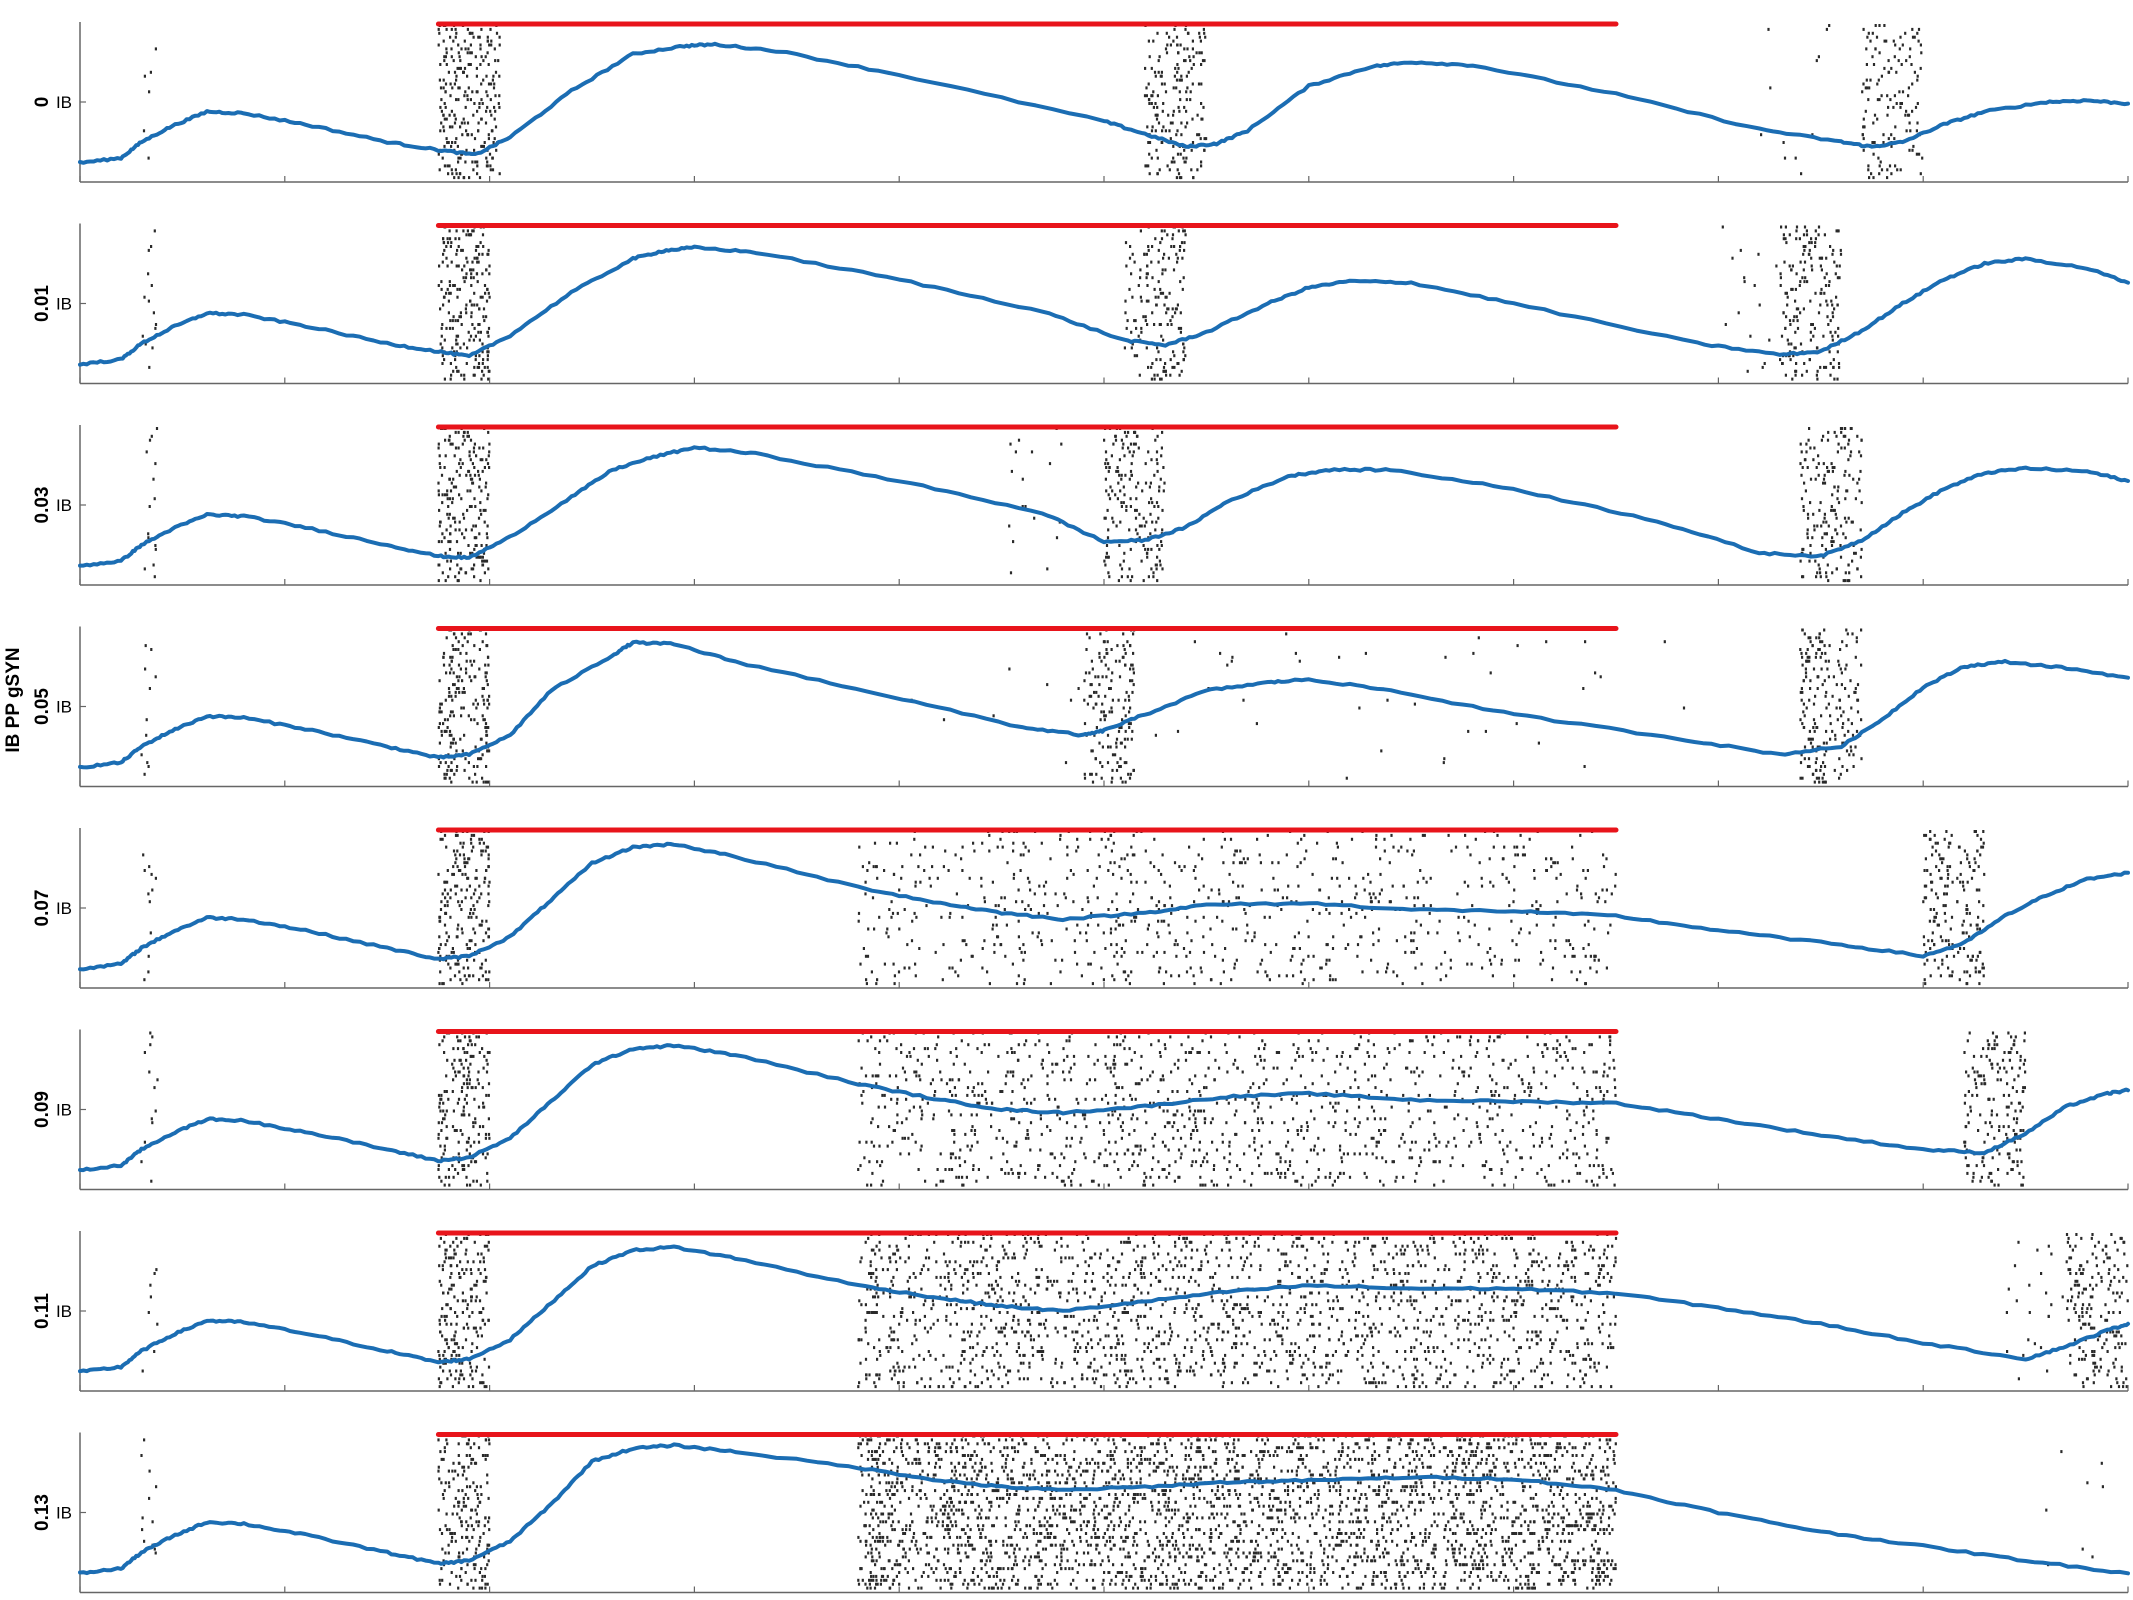 The height and width of the screenshot is (1600, 2133). Describe the element at coordinates (42, 908) in the screenshot. I see `panel-value-label: 0.07` at that location.